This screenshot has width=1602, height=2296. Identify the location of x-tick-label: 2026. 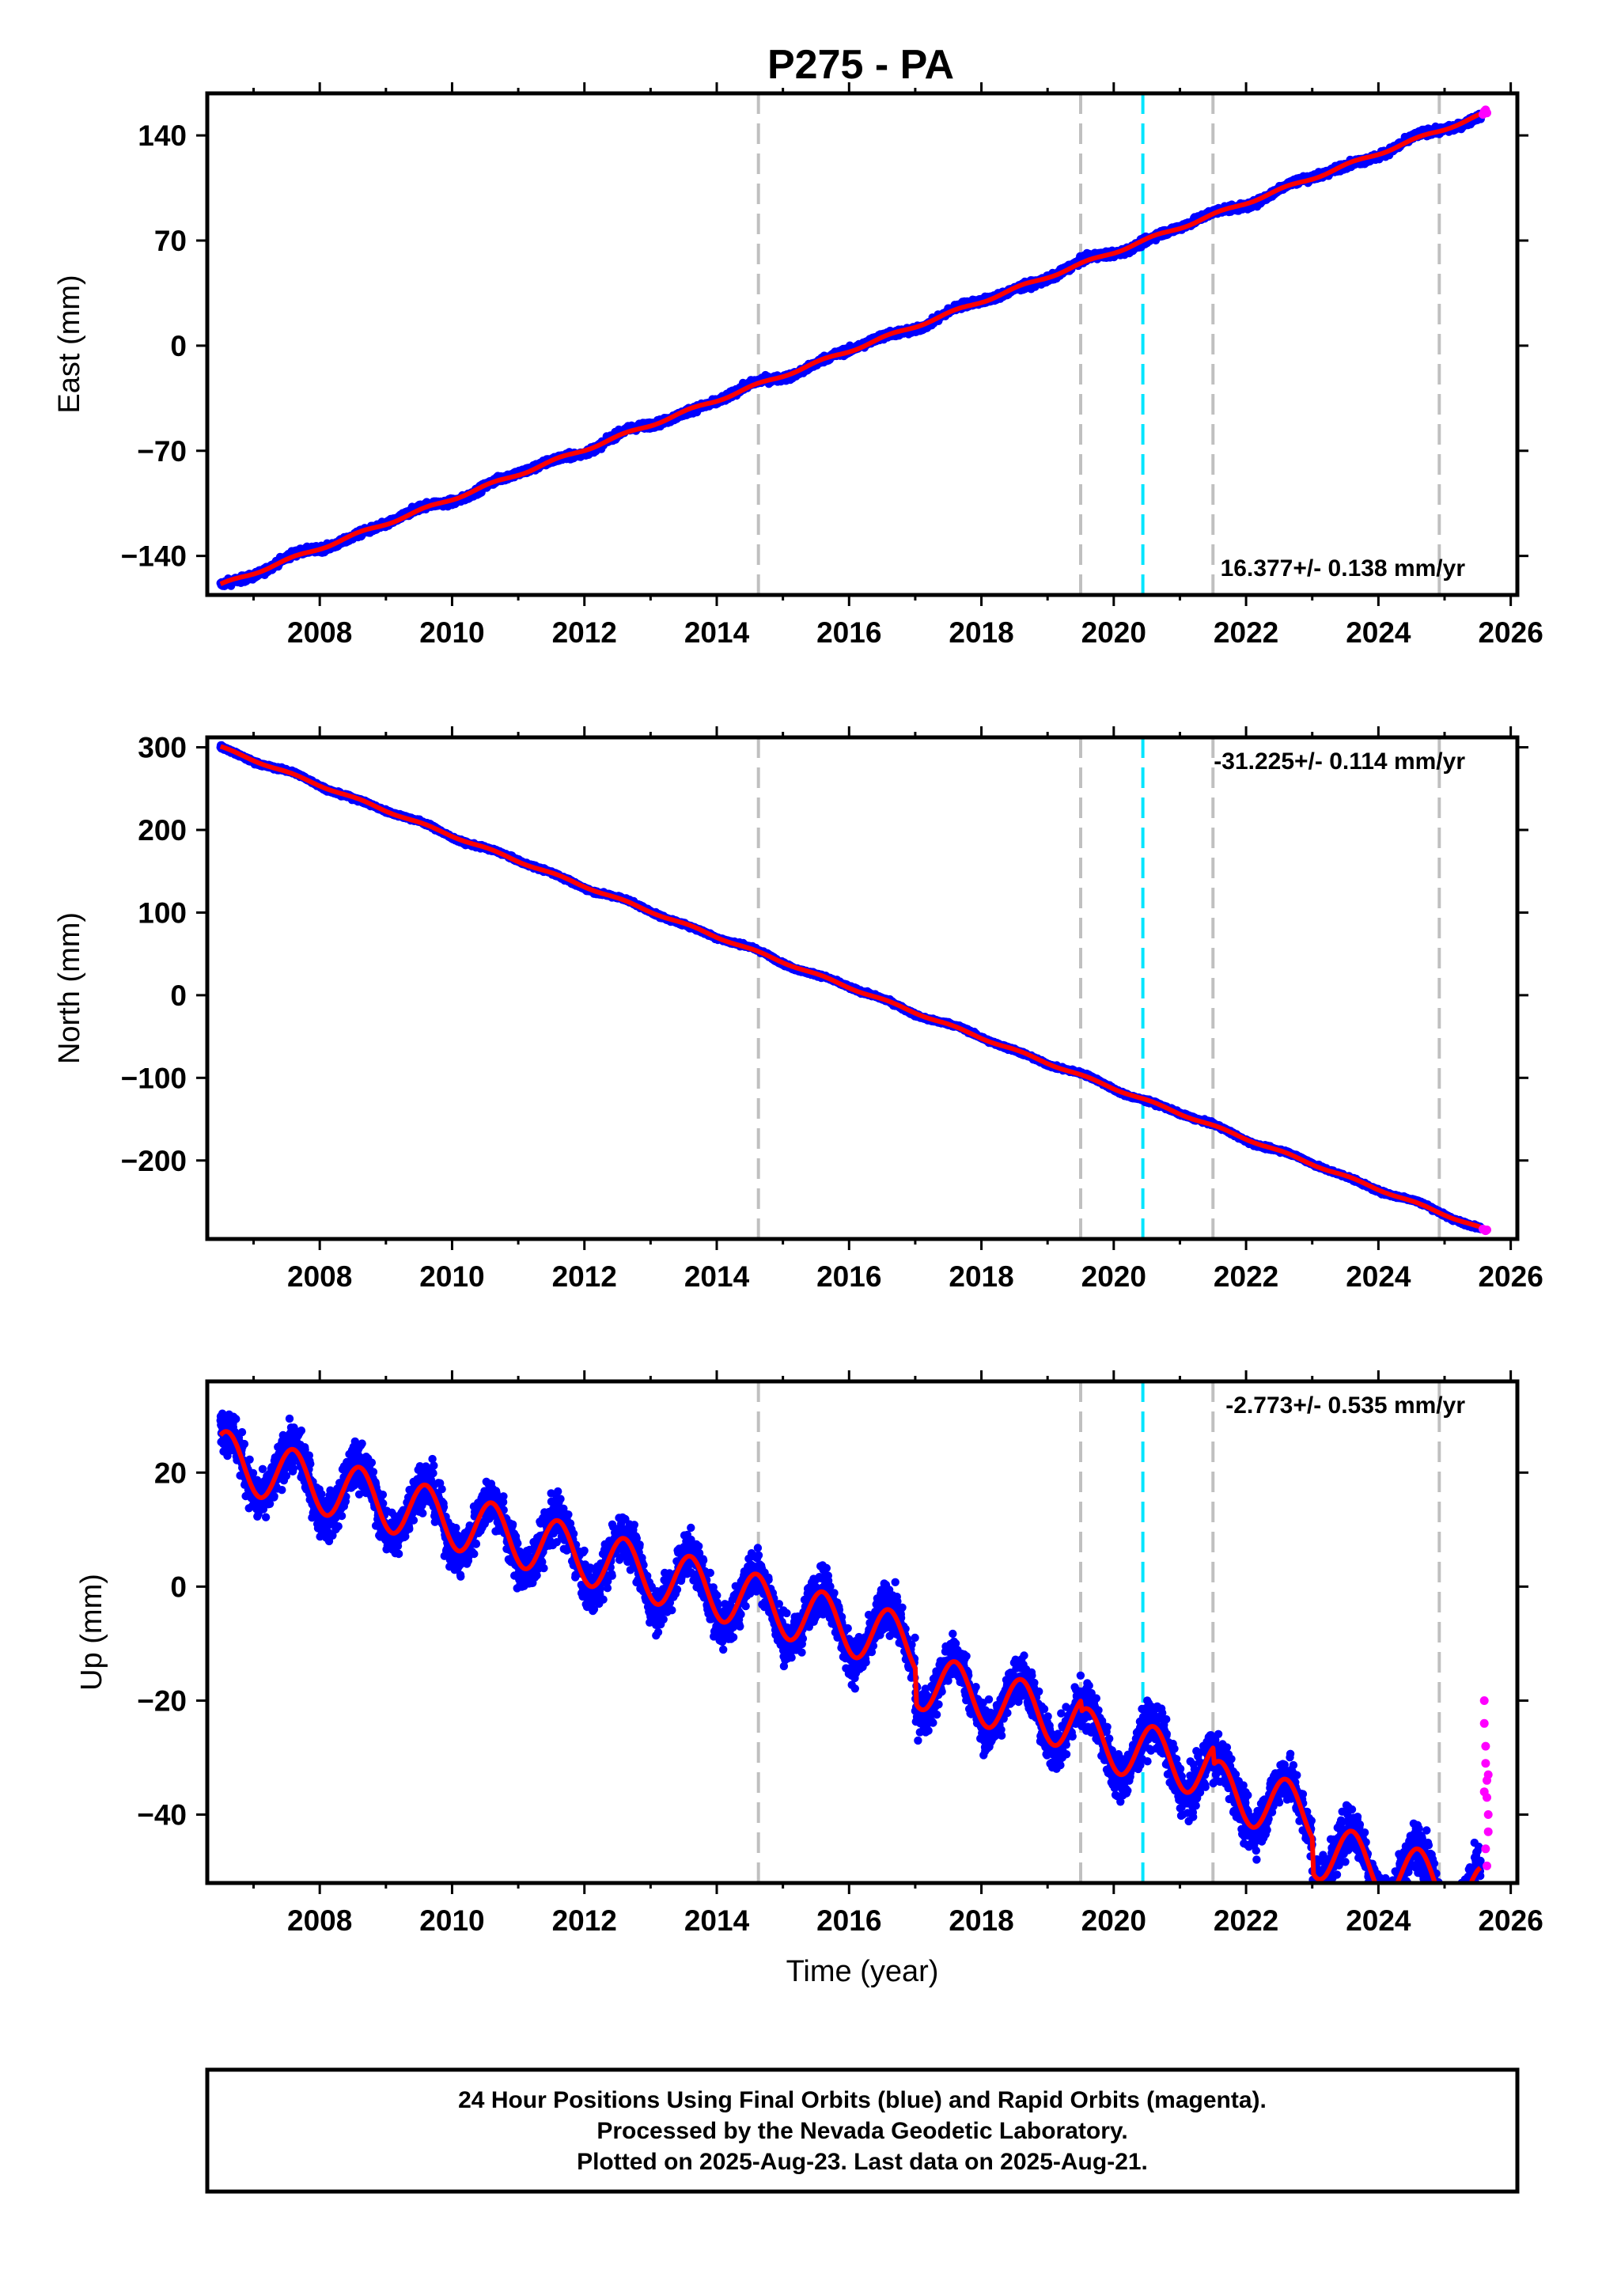
(1511, 632).